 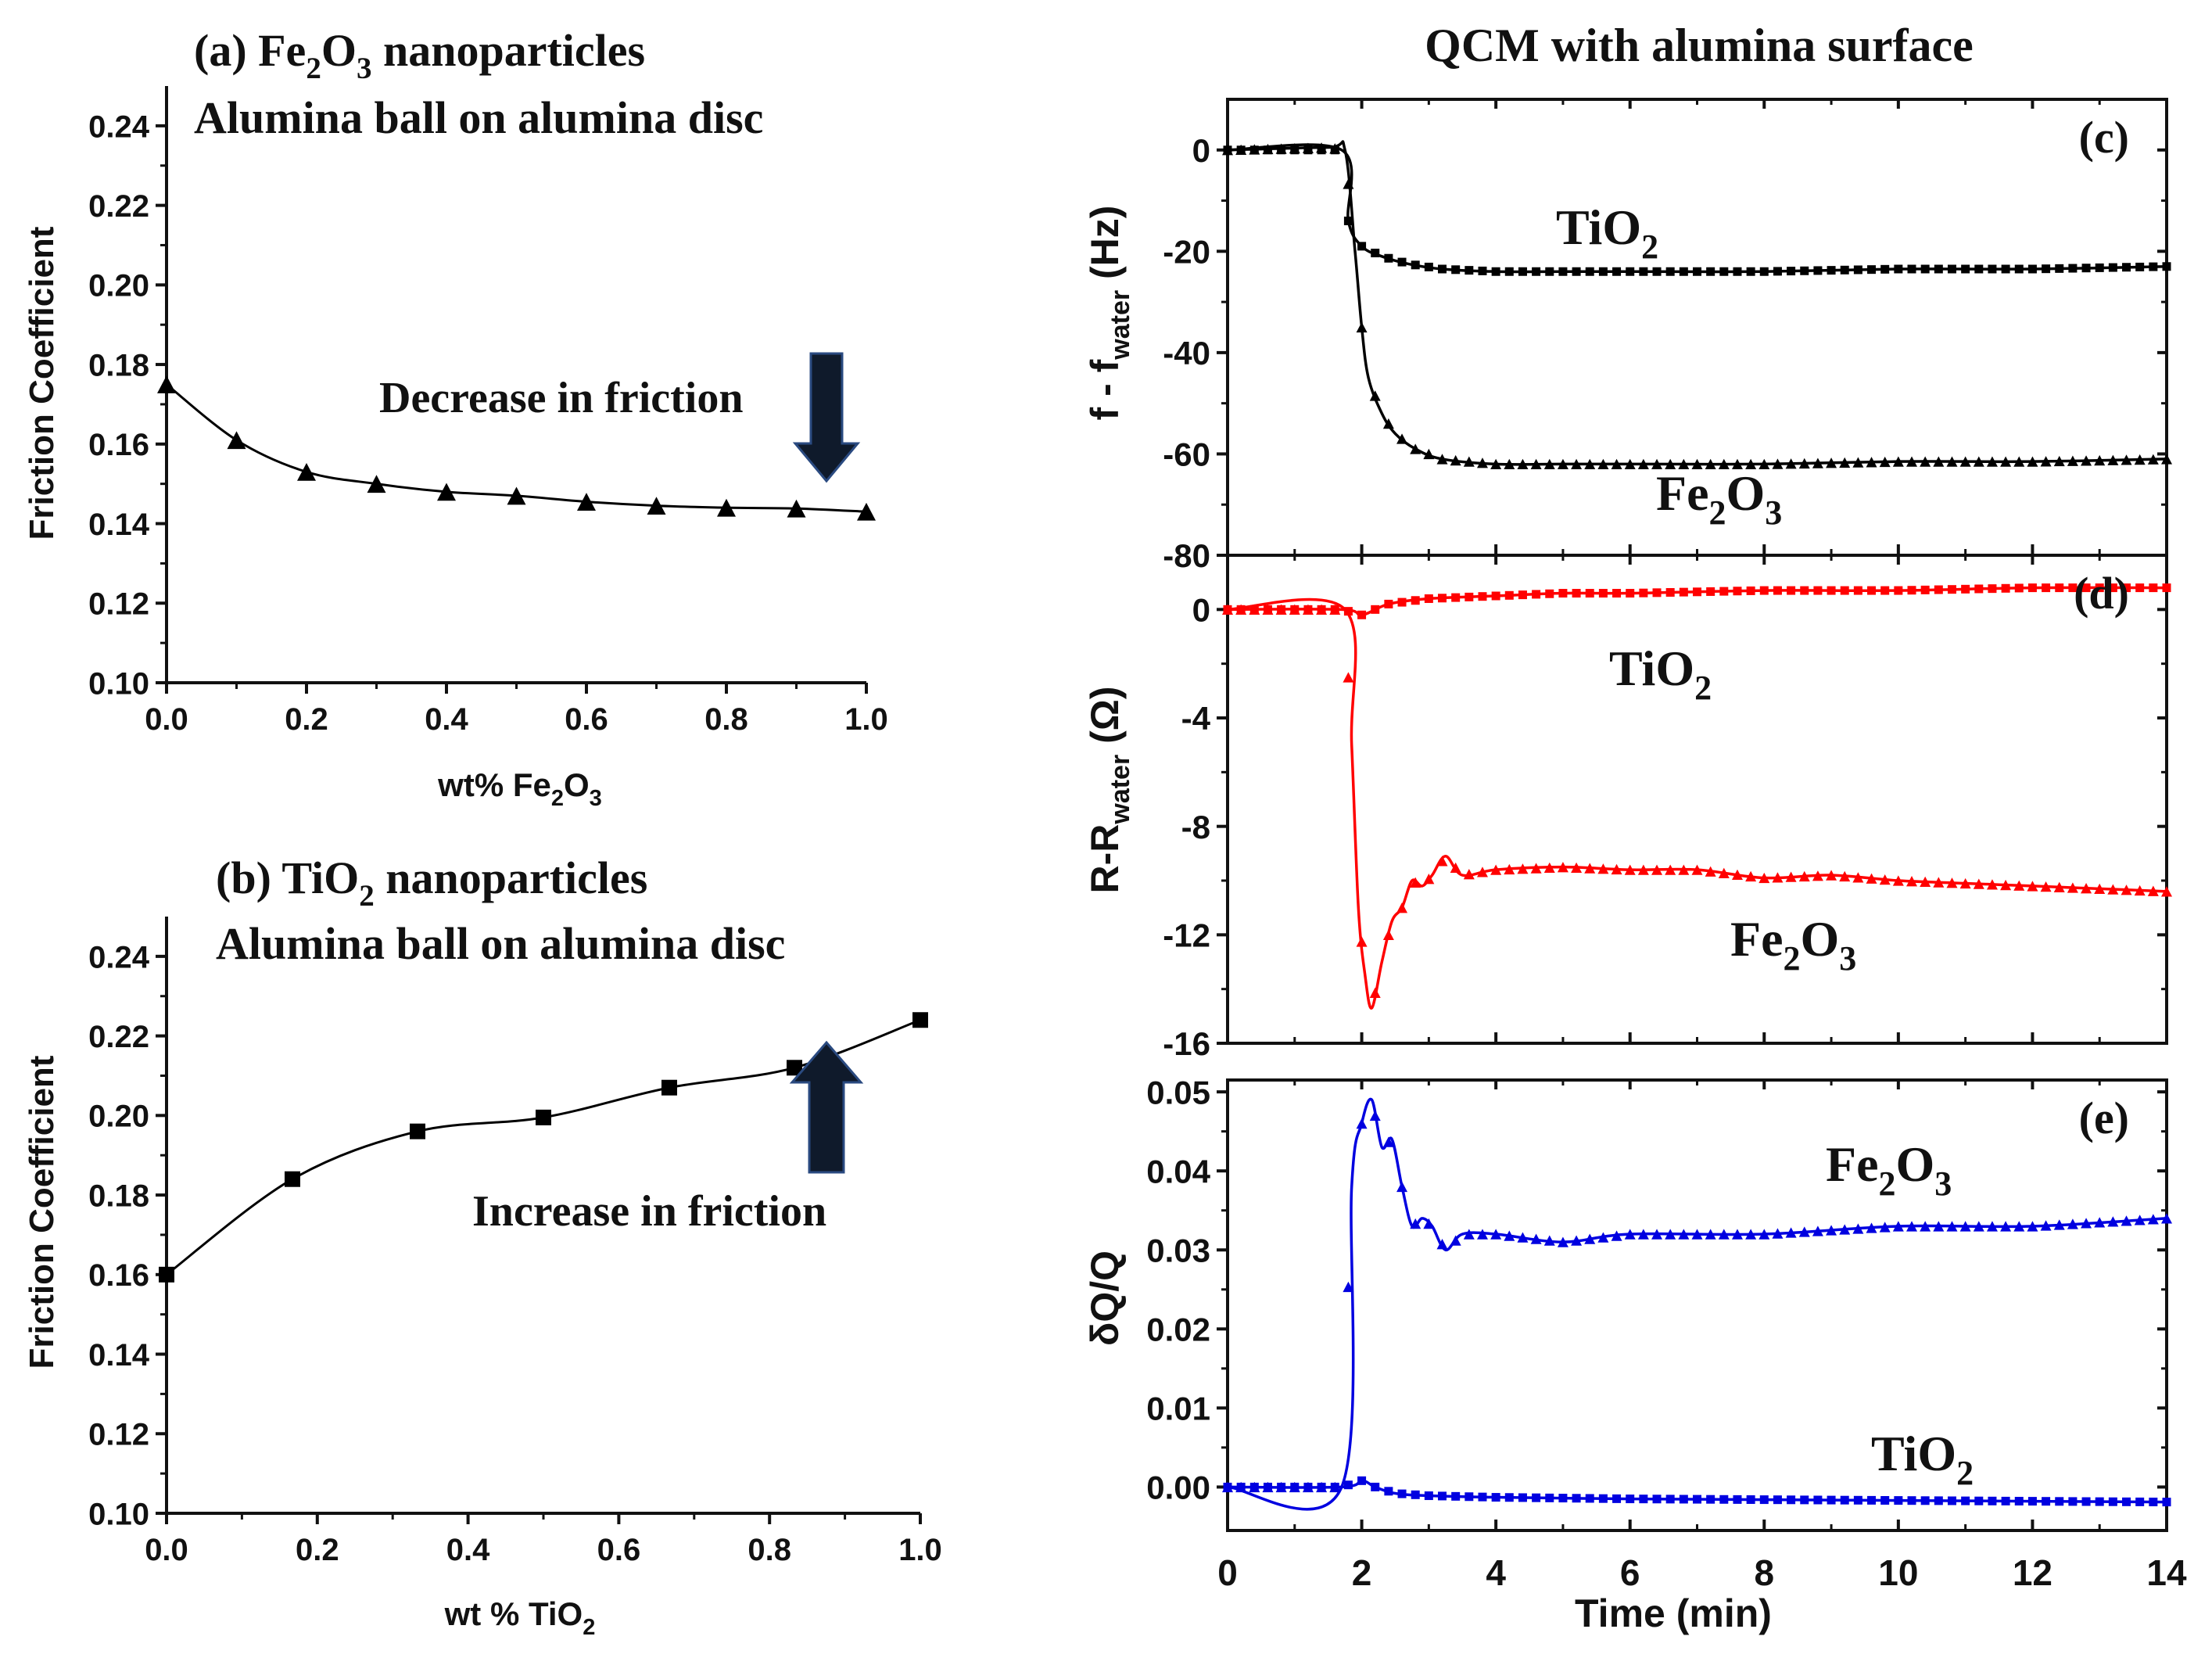 I want to click on panel-b-xlabel-text: wt % TiO, so click(x=513, y=1613).